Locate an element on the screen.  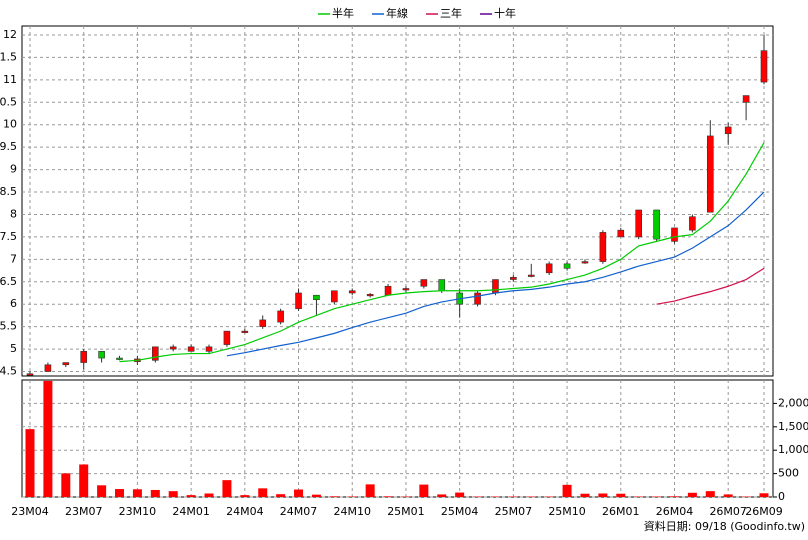
x-tick-label: 26M04 is located at coordinates (675, 511).